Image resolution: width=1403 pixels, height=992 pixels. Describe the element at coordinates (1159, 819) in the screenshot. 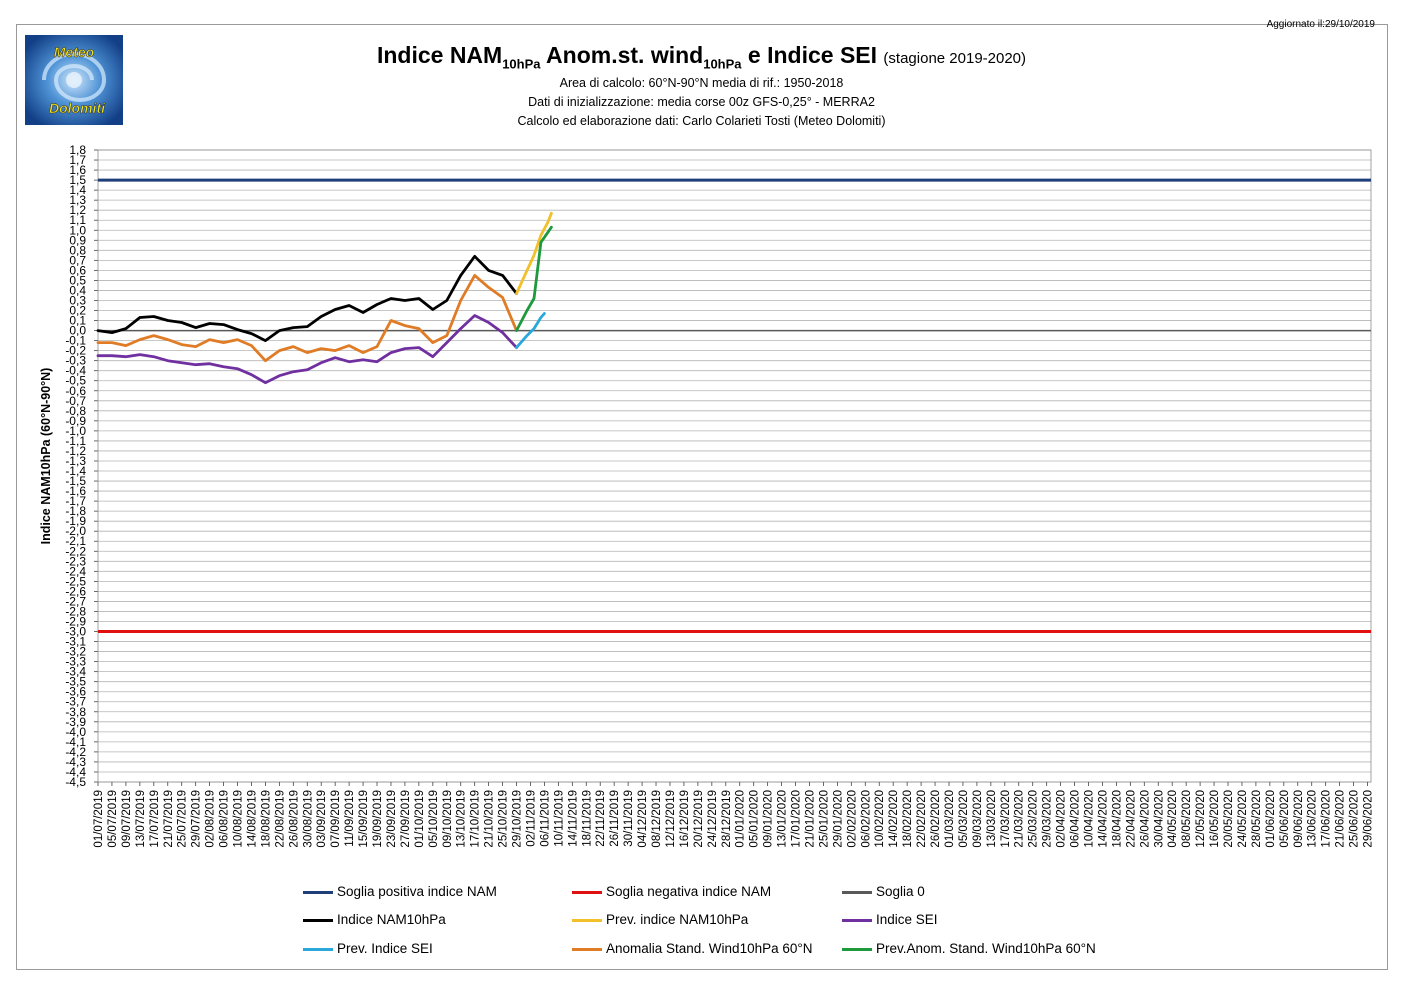

I see `x-tick-label: 30/04/2020` at that location.